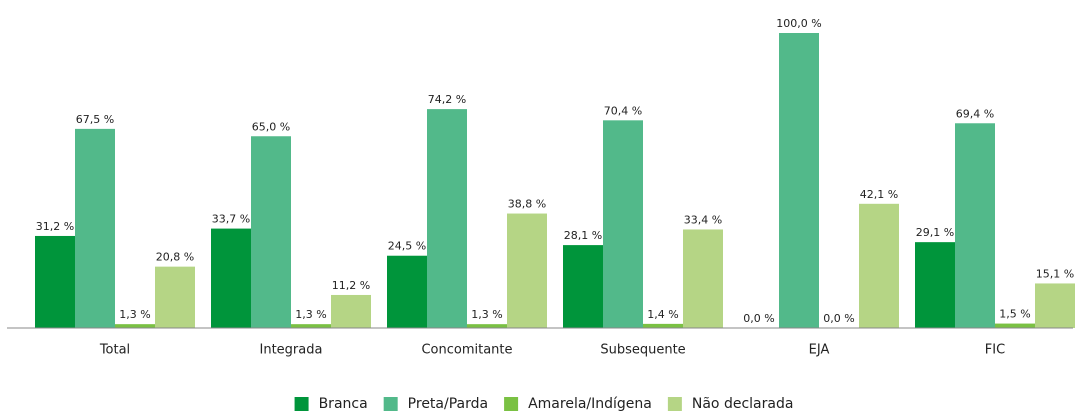 This screenshot has height=412, width=1088. Describe the element at coordinates (95, 119) in the screenshot. I see `value-label: 67,5 %` at that location.